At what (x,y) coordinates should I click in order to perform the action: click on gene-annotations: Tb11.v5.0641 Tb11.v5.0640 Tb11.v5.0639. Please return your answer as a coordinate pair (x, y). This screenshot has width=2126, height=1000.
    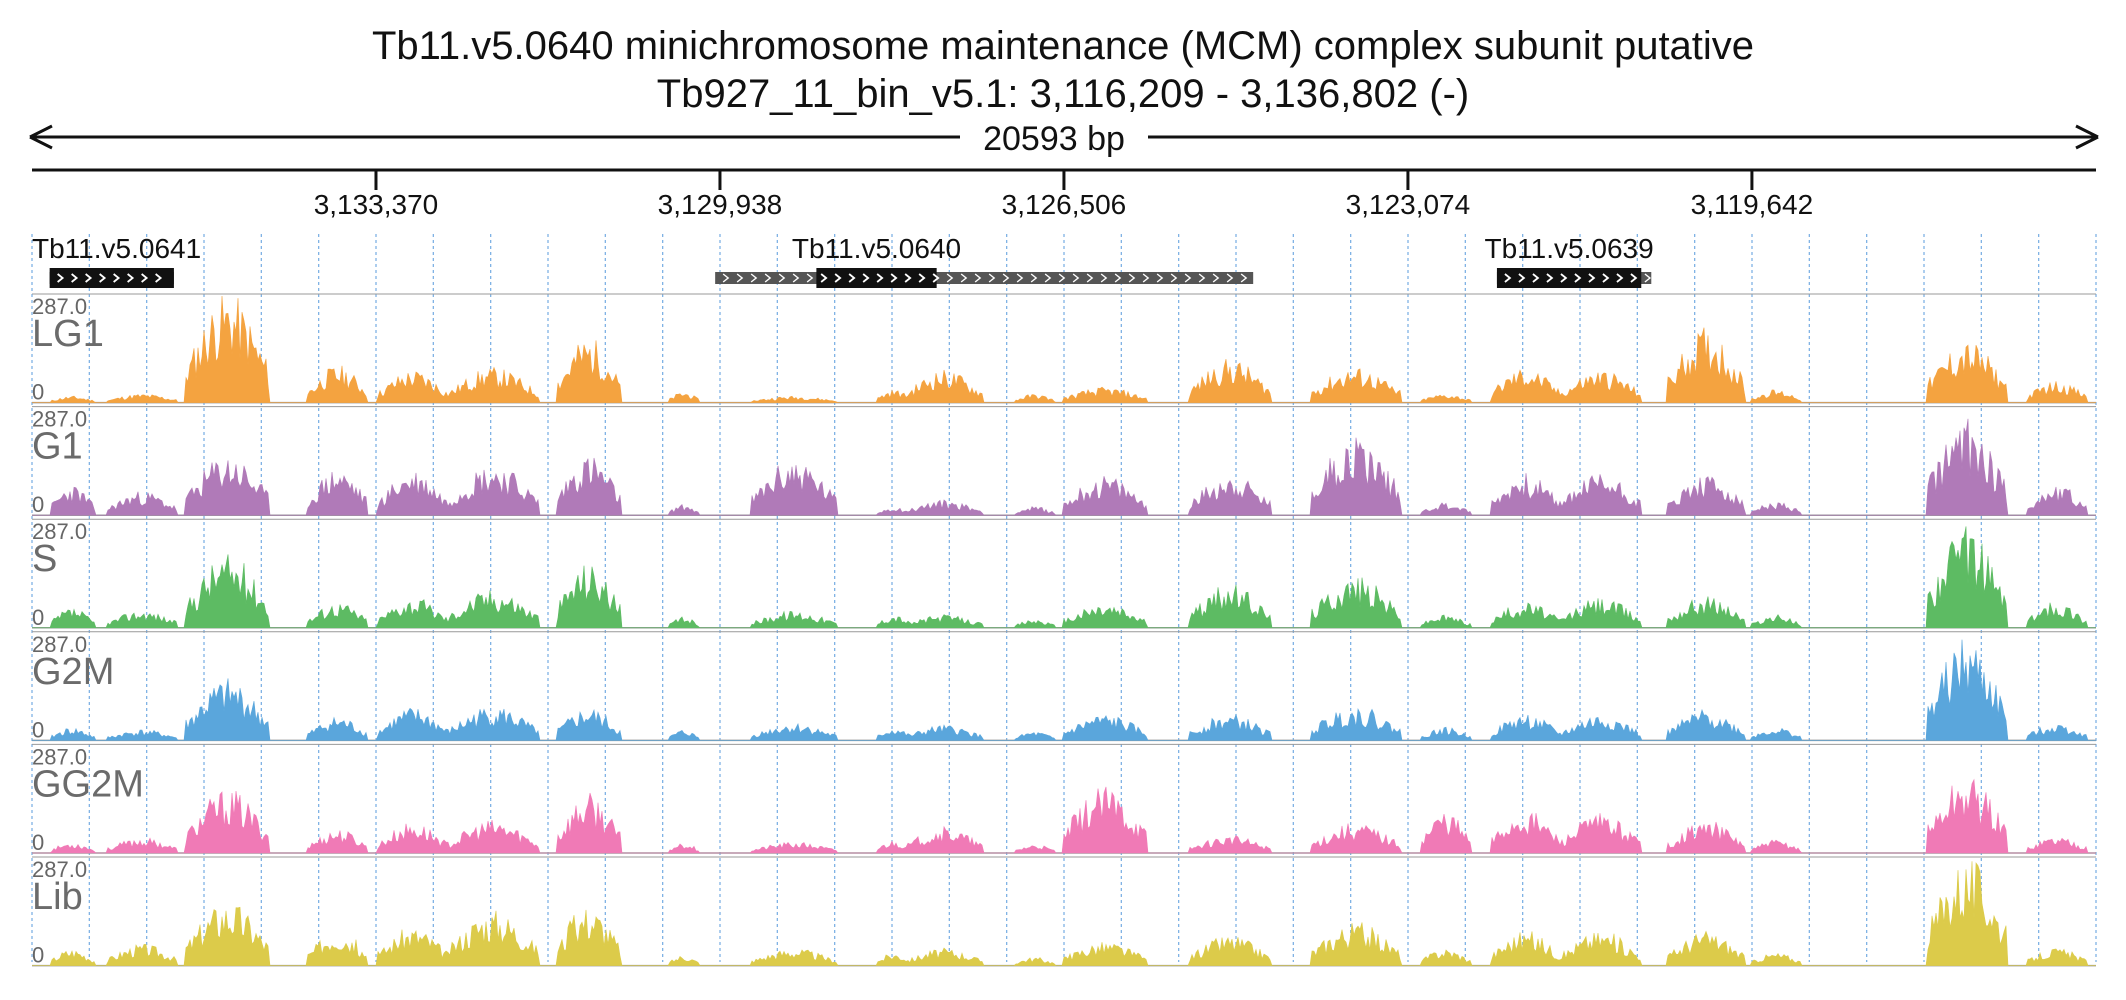
    Looking at the image, I should click on (843, 260).